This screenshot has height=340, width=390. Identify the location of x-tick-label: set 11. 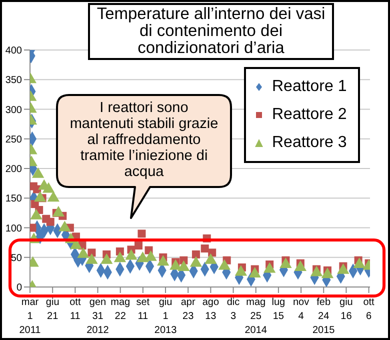
(143, 309).